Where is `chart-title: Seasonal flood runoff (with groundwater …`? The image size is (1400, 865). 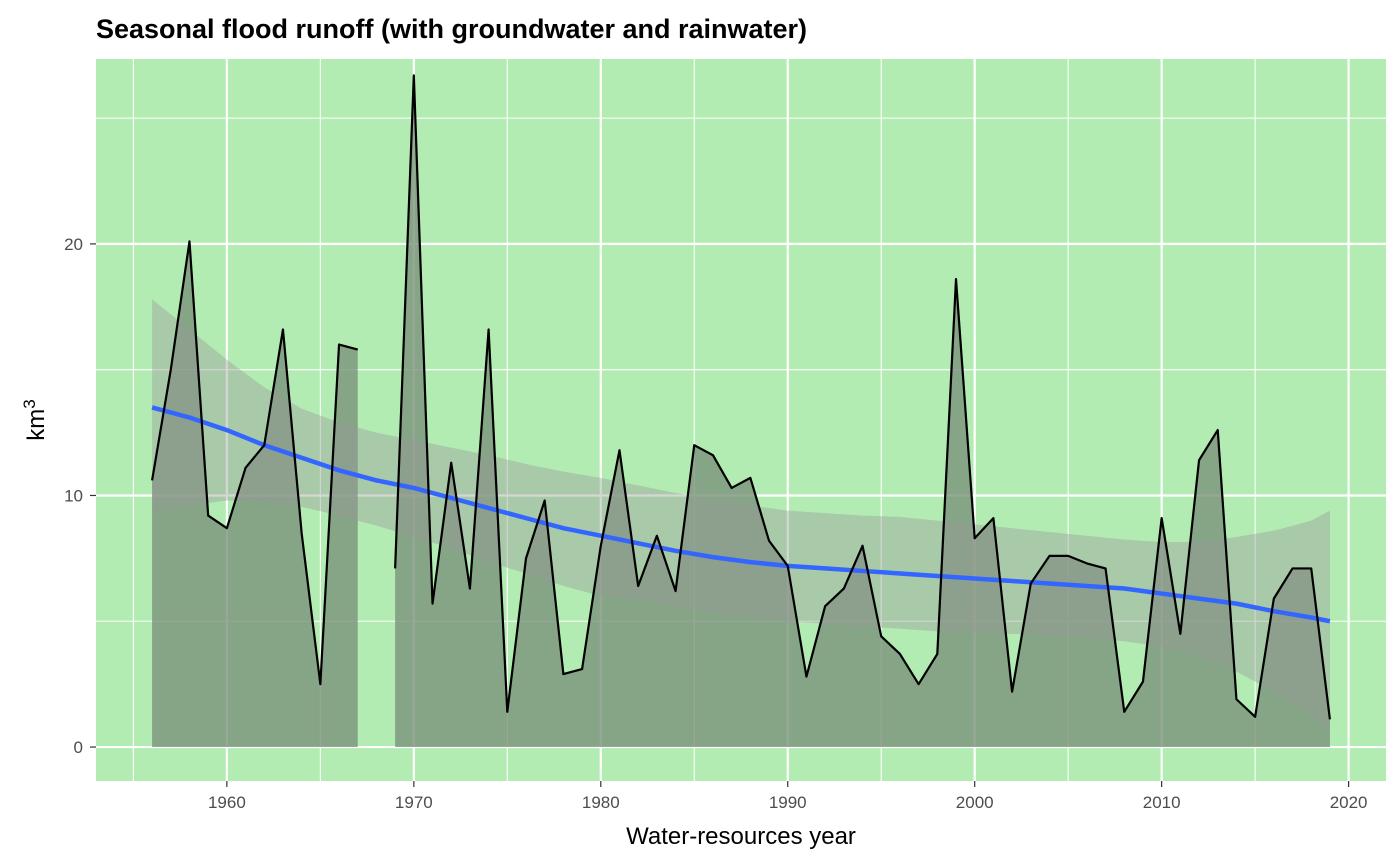
chart-title: Seasonal flood runoff (with groundwater … is located at coordinates (451, 29).